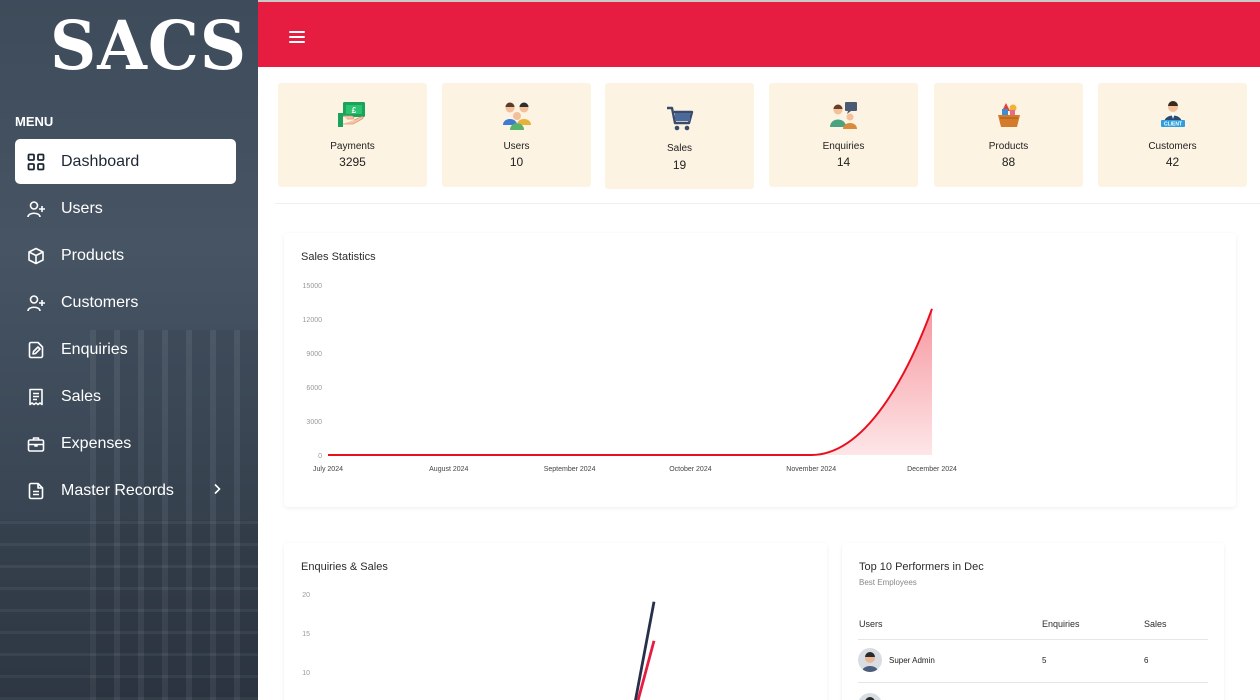 The height and width of the screenshot is (700, 1260). I want to click on y-tick-label: 6000, so click(314, 388).